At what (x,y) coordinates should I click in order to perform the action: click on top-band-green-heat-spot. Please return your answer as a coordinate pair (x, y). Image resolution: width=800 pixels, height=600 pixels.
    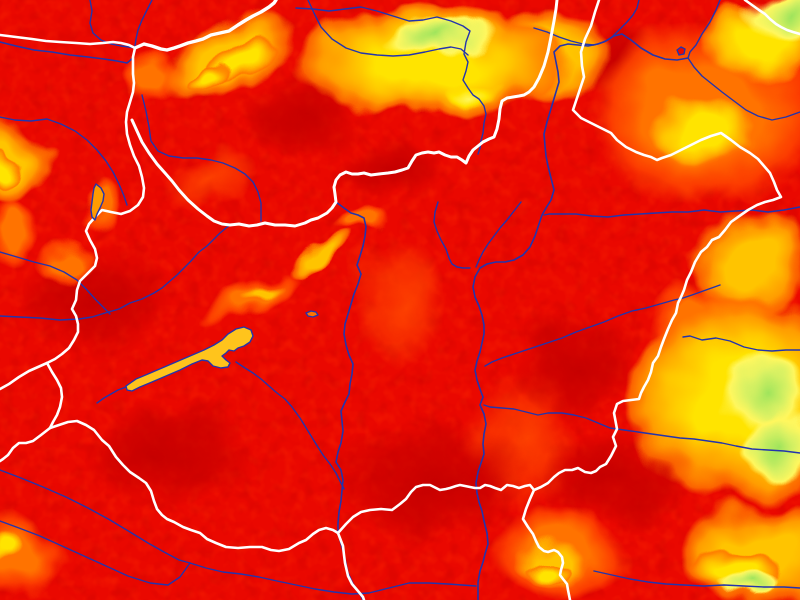
    Looking at the image, I should click on (442, 38).